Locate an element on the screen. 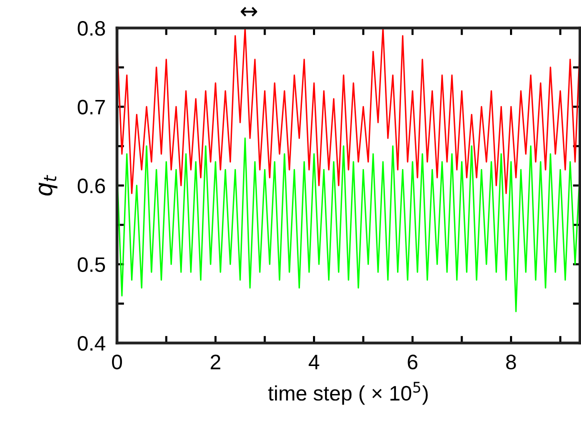 Image resolution: width=581 pixels, height=430 pixels. y-tick-label: 0.4 is located at coordinates (92, 343).